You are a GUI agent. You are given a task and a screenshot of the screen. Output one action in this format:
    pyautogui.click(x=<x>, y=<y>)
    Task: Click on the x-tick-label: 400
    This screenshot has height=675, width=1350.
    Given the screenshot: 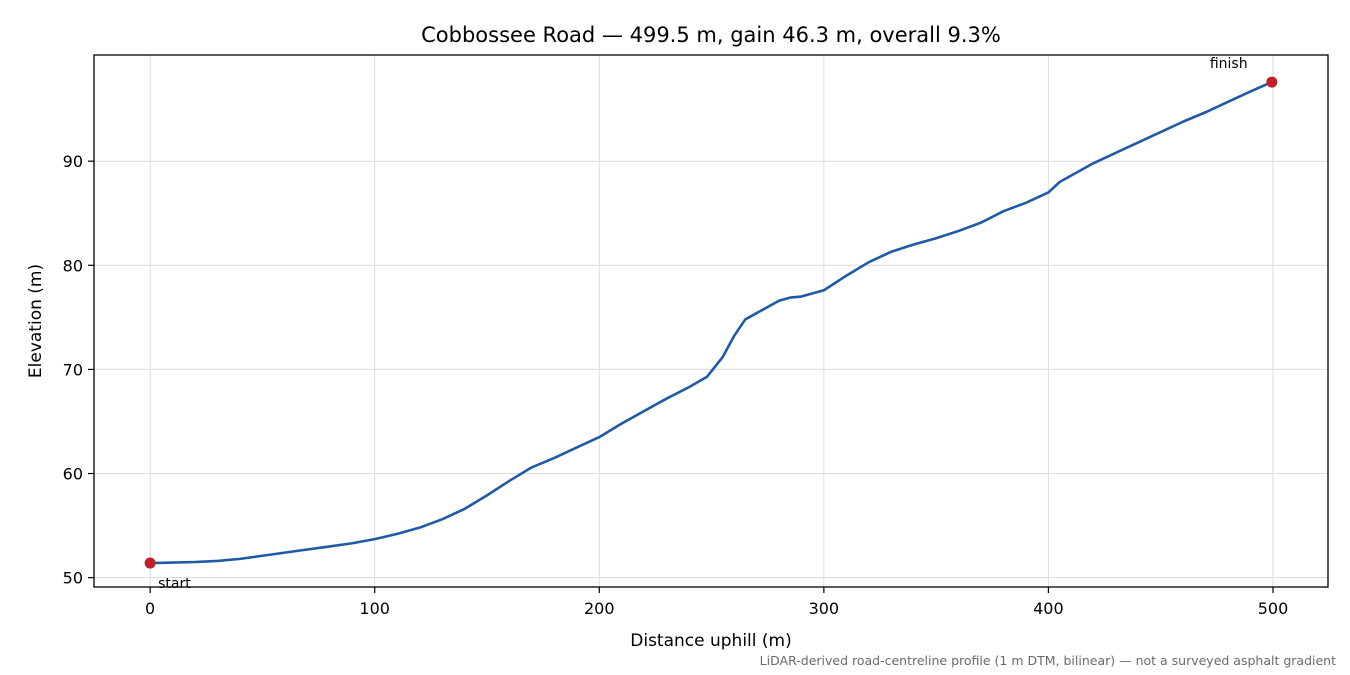 What is the action you would take?
    pyautogui.click(x=1048, y=608)
    